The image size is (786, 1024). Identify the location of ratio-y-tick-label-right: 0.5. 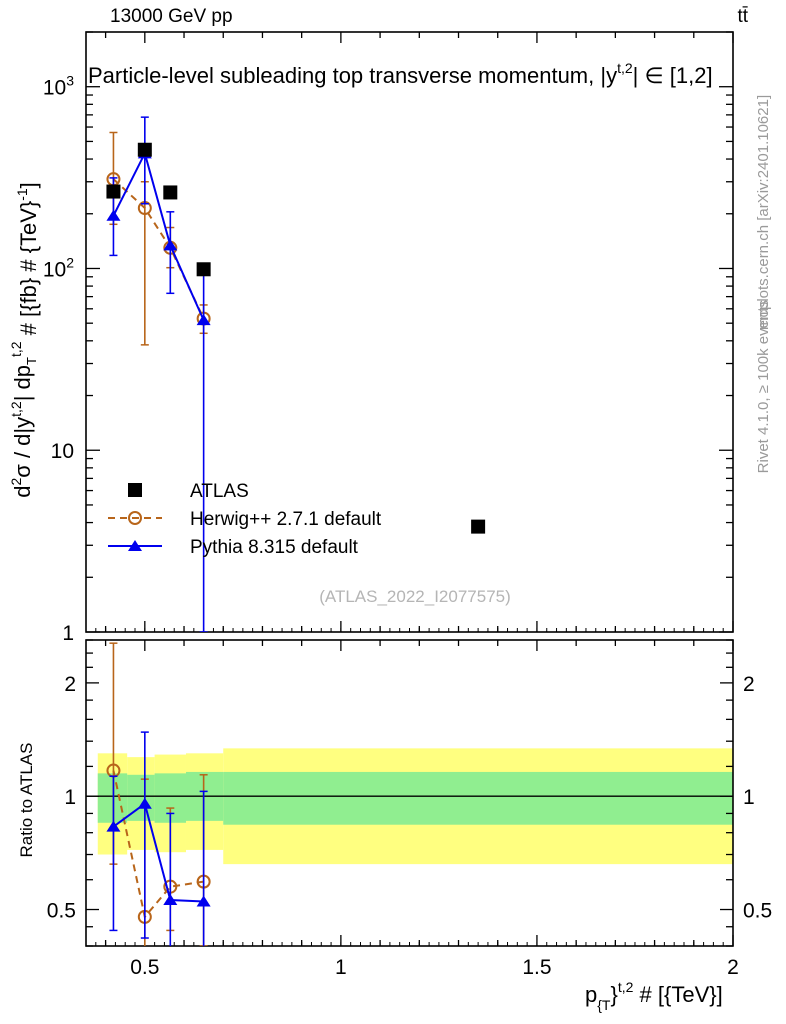
(757, 911).